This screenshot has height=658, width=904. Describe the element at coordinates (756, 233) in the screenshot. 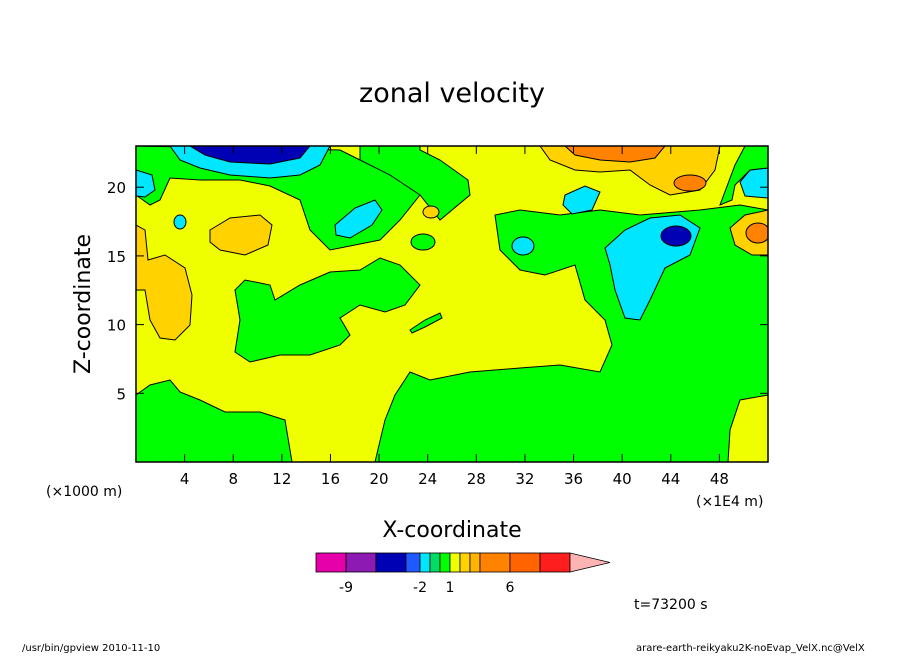

I see `region-darkorange-right-edge` at that location.